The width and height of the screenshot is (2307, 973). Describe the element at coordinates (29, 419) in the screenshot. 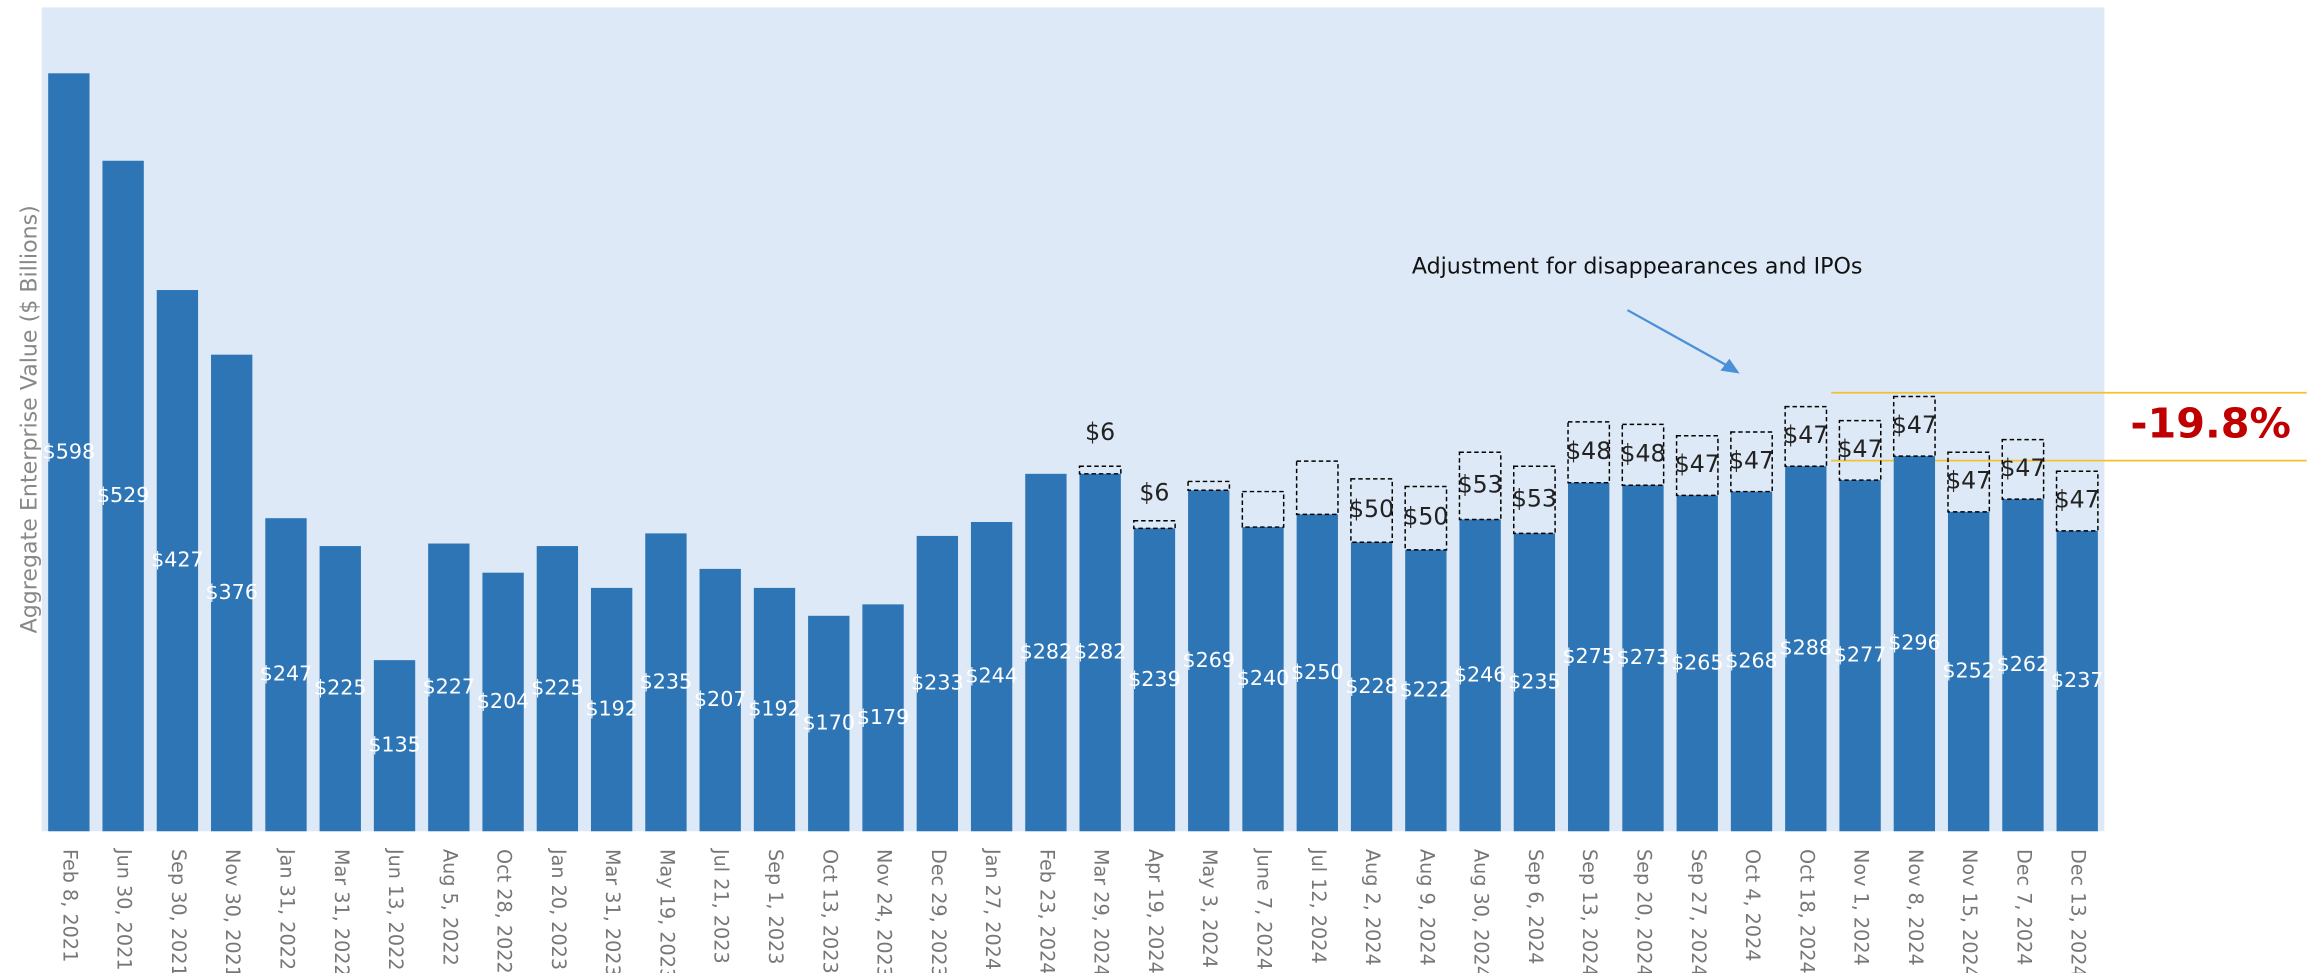

I see `y-axis-label: Aggregate Enterprise Value ($ Billions)` at that location.